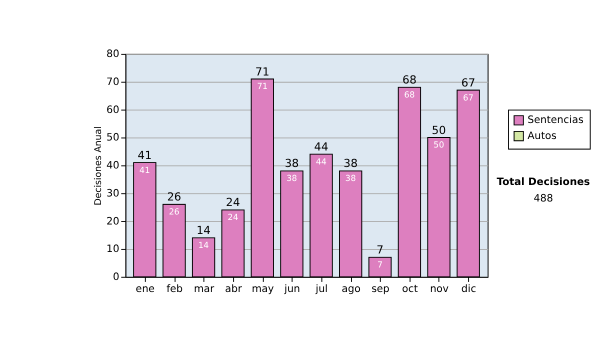 This screenshot has height=340, width=600. What do you see at coordinates (113, 222) in the screenshot?
I see `y-tick-label: 20` at bounding box center [113, 222].